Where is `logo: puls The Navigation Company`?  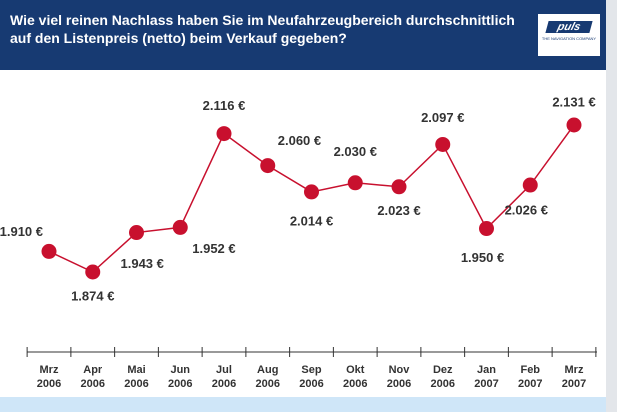
logo: puls The Navigation Company is located at coordinates (569, 35).